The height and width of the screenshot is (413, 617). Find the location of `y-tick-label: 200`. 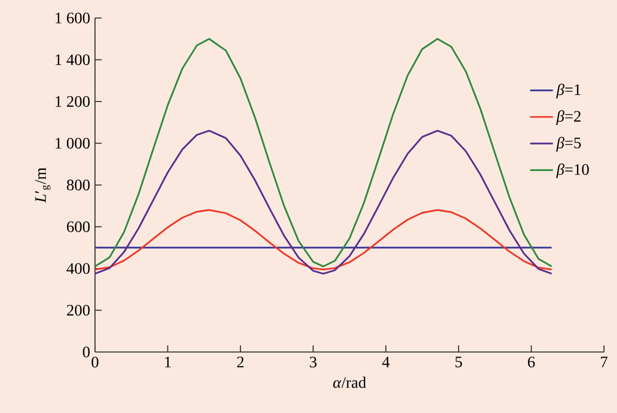

y-tick-label: 200 is located at coordinates (78, 310).